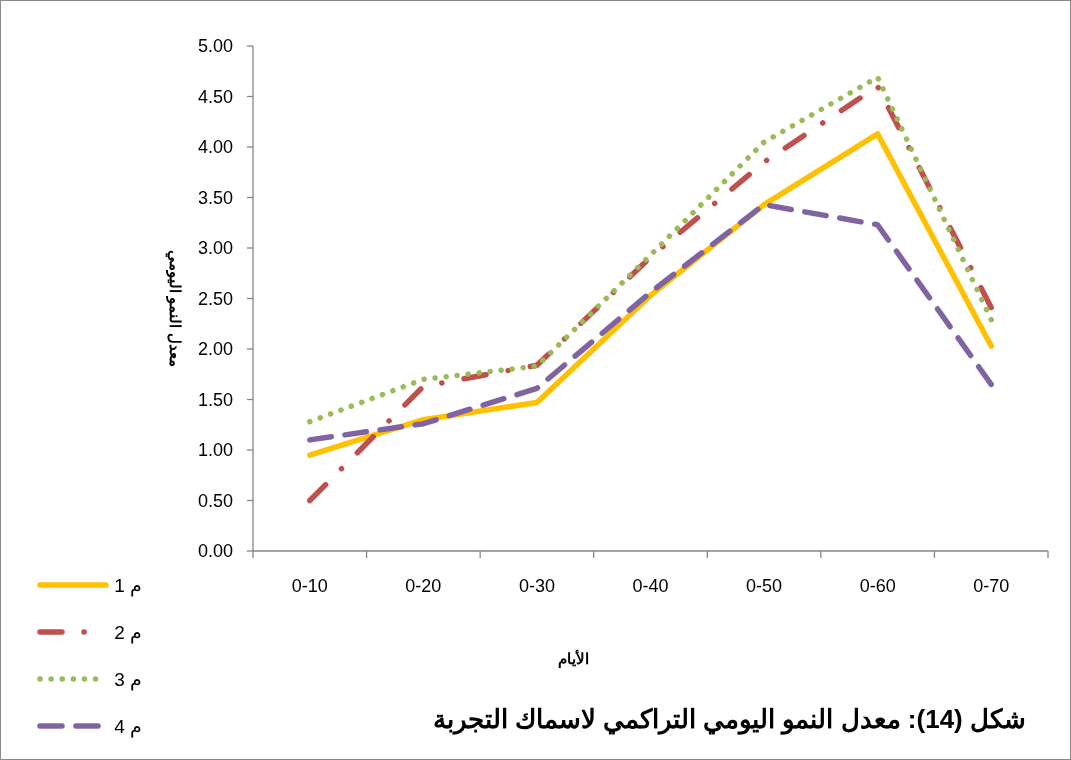 This screenshot has height=760, width=1071. What do you see at coordinates (729, 719) in the screenshot?
I see `text: شكل (14): معدل النمو اليومي التراكمي لاسماك التجربة` at bounding box center [729, 719].